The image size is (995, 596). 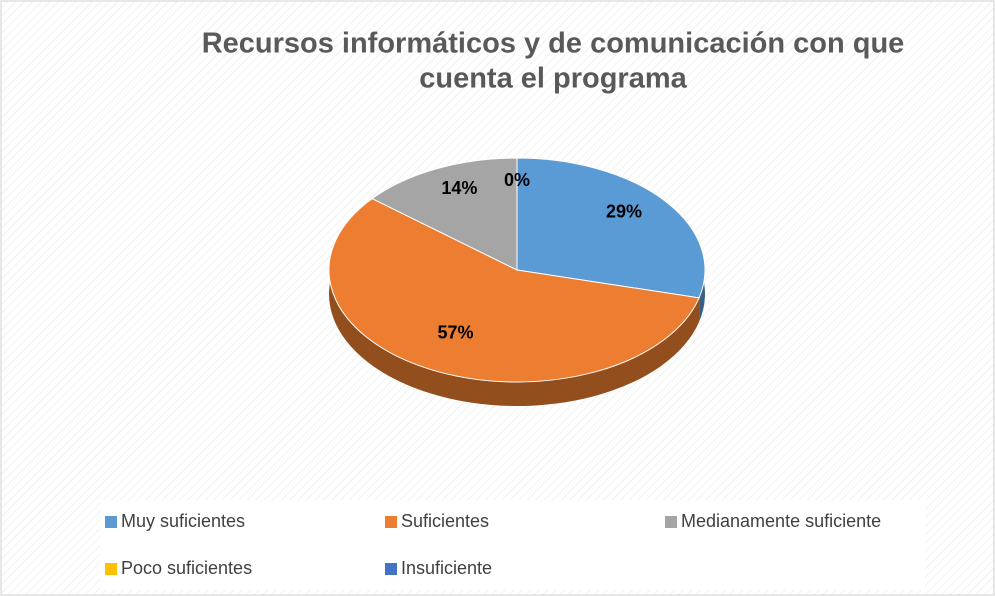 I want to click on legend-background, so click(x=512, y=545).